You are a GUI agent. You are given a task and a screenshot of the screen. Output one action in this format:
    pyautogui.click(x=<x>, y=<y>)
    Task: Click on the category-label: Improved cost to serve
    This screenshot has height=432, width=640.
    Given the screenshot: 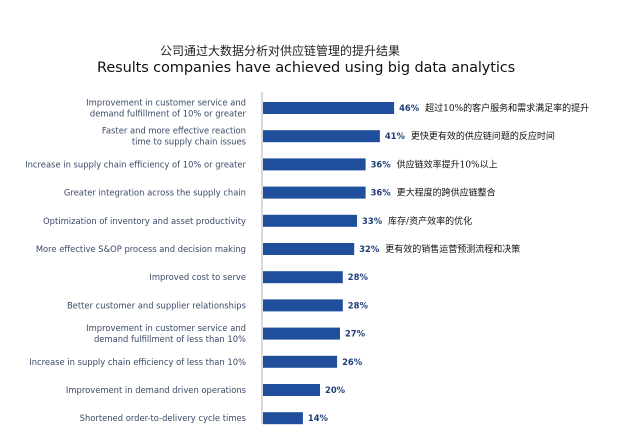 What is the action you would take?
    pyautogui.click(x=197, y=277)
    